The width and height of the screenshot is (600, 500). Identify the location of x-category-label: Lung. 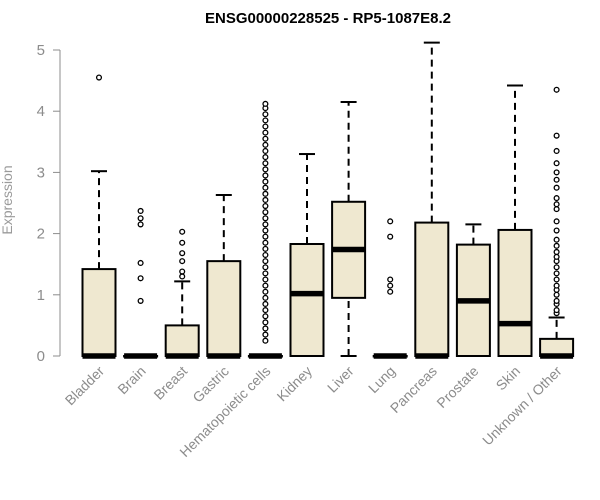
(381, 379).